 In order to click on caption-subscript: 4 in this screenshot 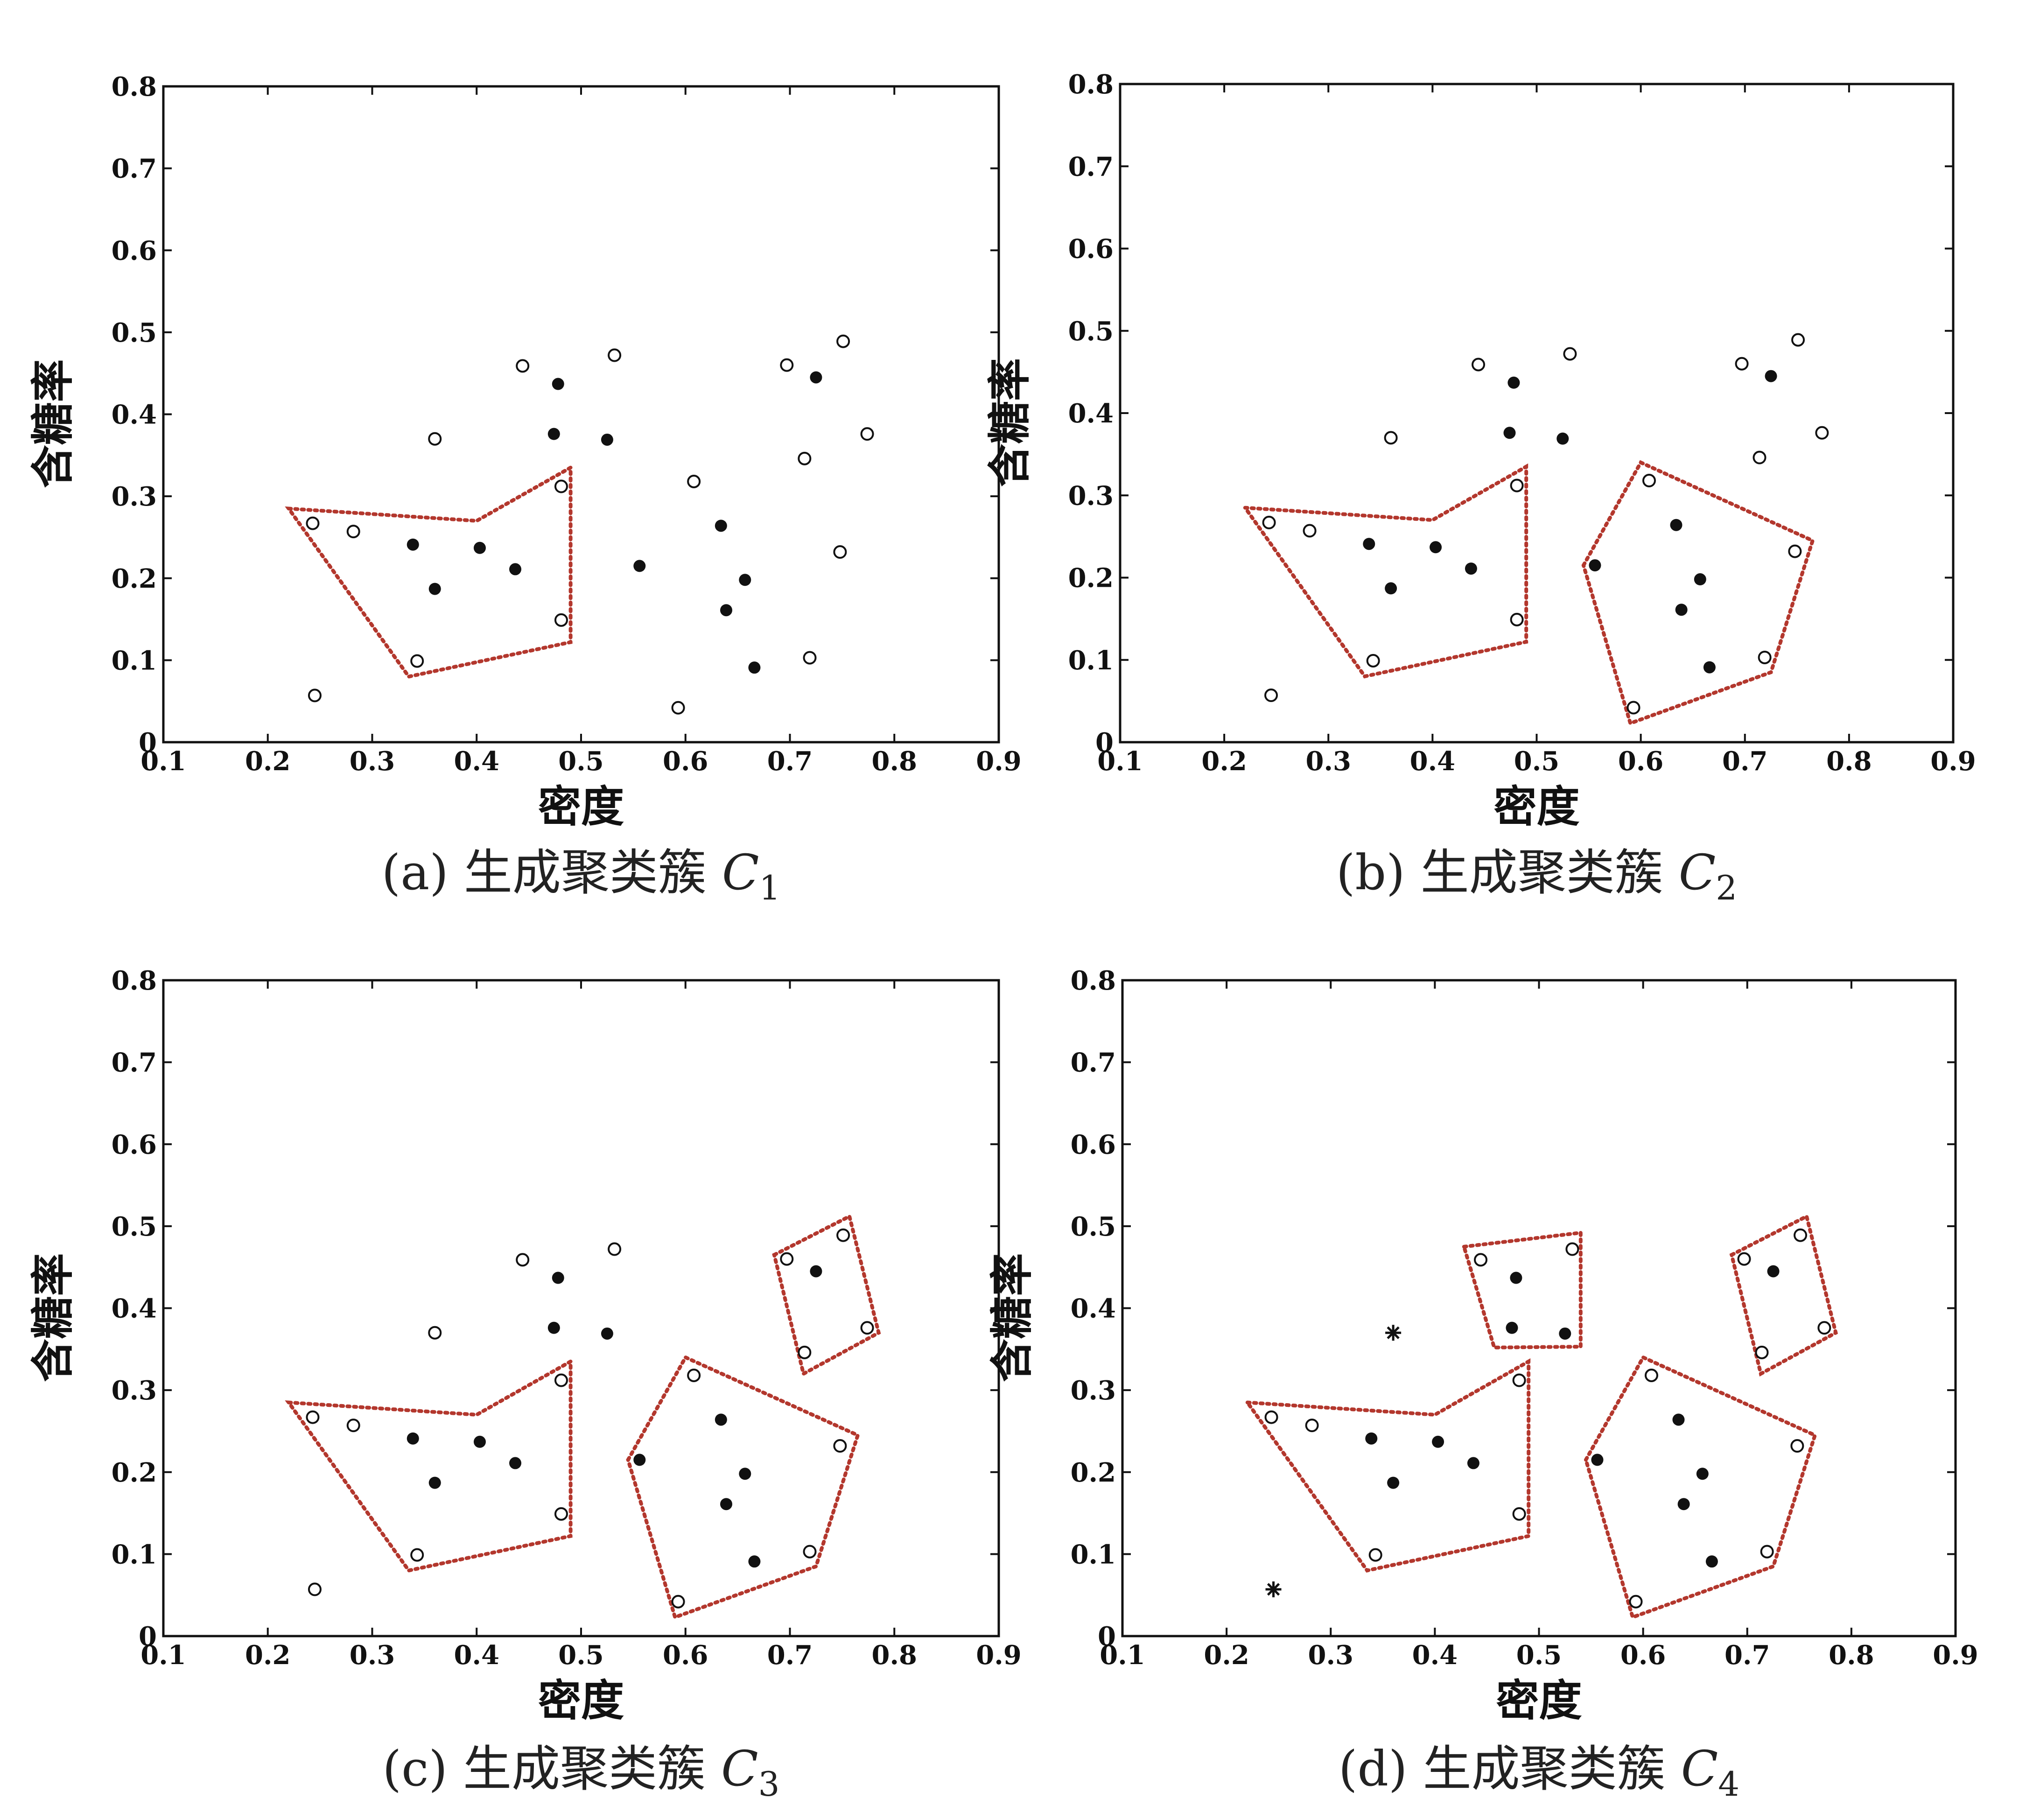, I will do `click(1728, 1784)`.